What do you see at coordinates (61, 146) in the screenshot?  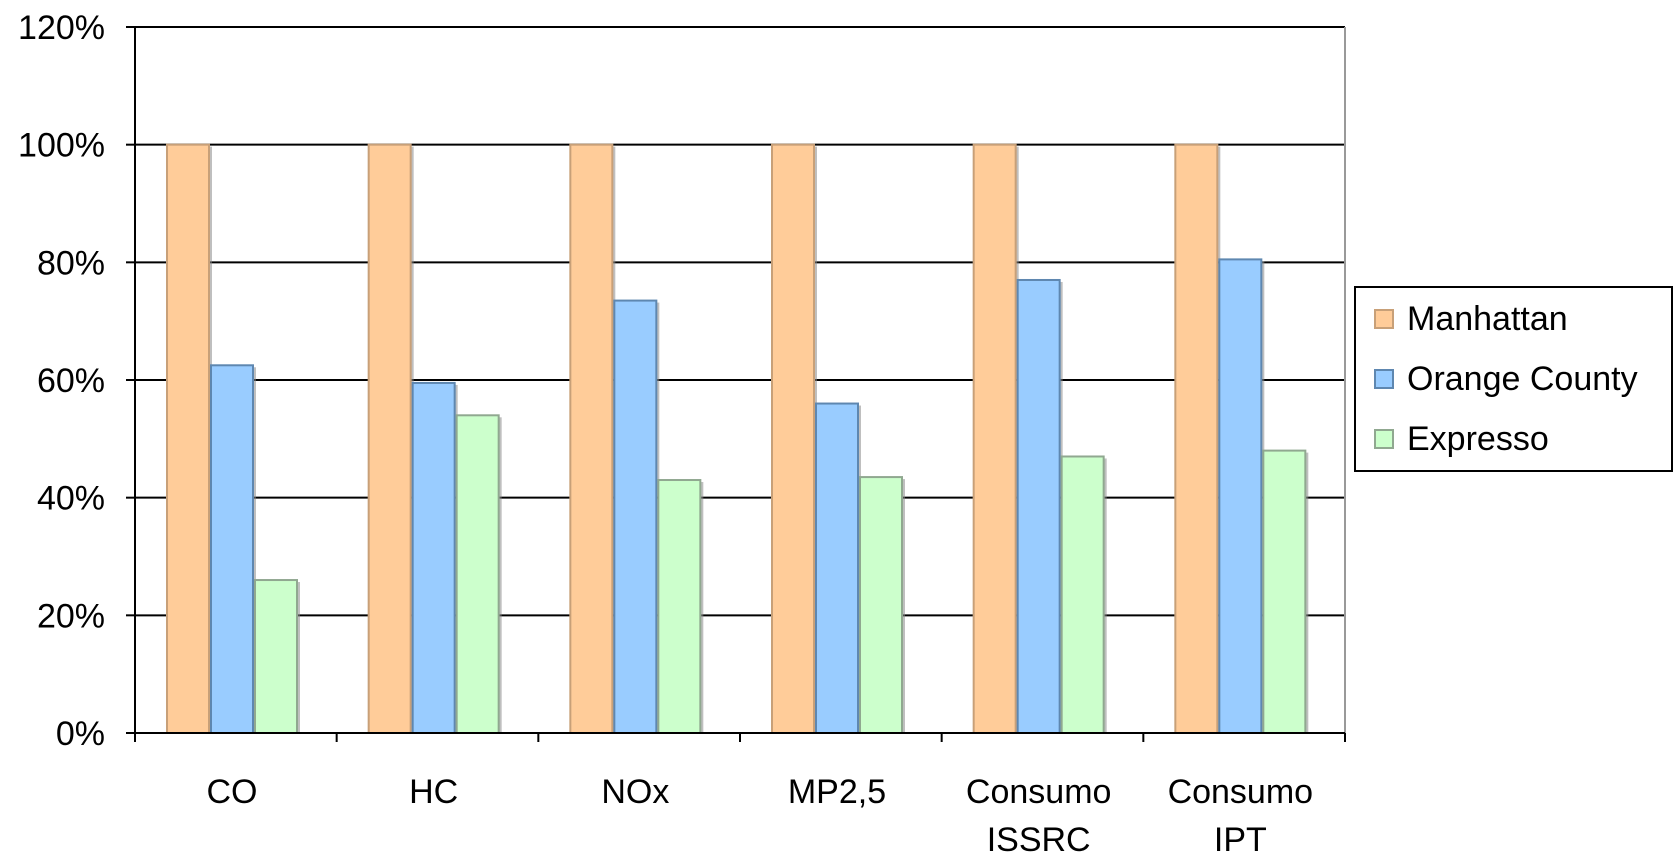 I see `y-tick-label: 100%` at bounding box center [61, 146].